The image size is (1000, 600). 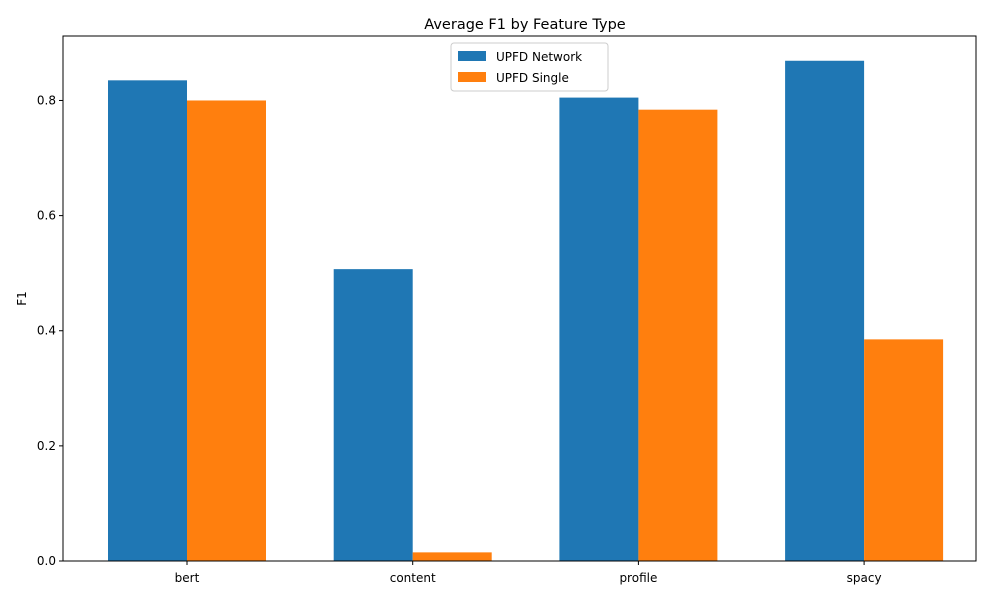 I want to click on bar-upfd-network-content, so click(x=373, y=415).